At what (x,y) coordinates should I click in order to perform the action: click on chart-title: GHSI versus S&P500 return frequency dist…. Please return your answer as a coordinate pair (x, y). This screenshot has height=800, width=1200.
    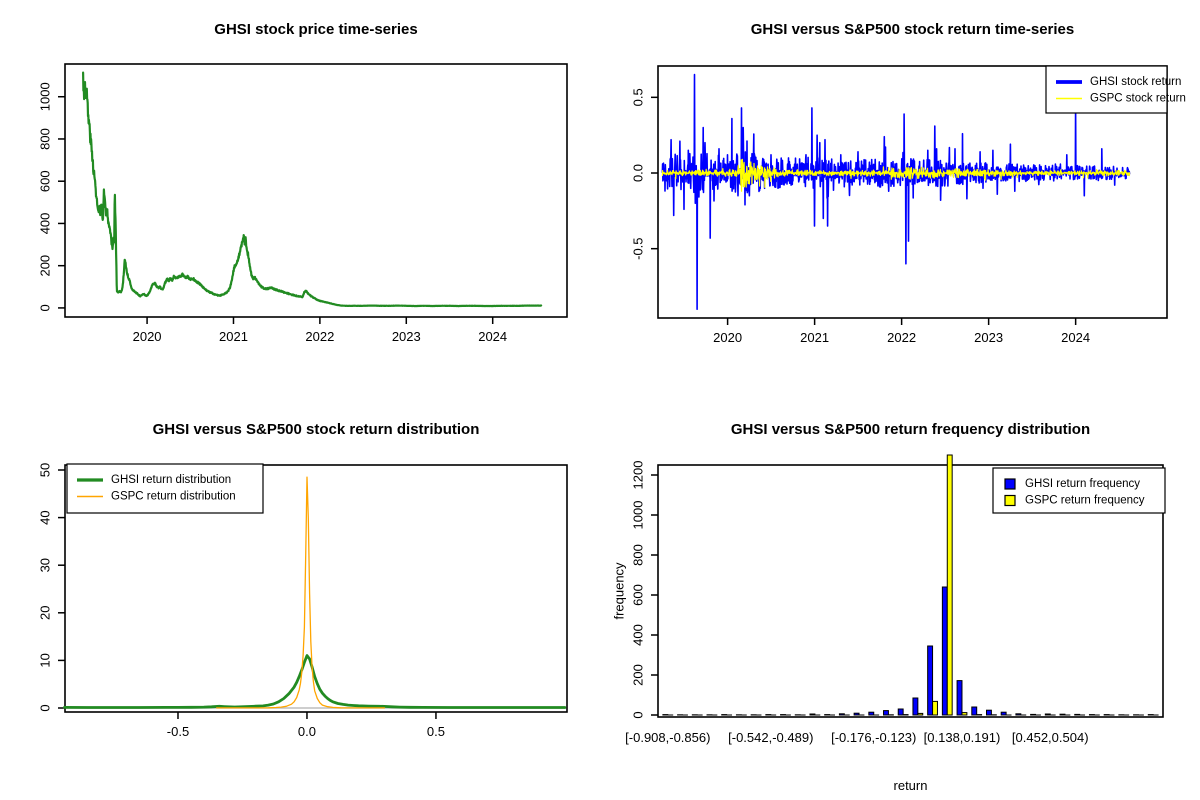
    Looking at the image, I should click on (910, 429).